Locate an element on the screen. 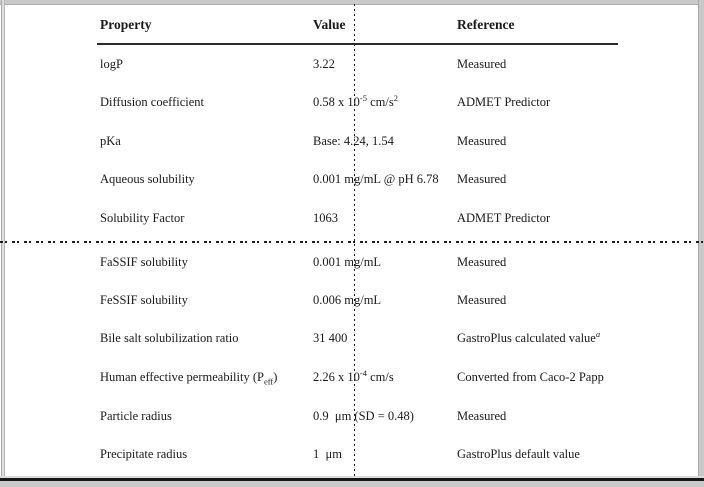 Image resolution: width=704 pixels, height=487 pixels. table-row: logP 3.22 Measured is located at coordinates (352, 65).